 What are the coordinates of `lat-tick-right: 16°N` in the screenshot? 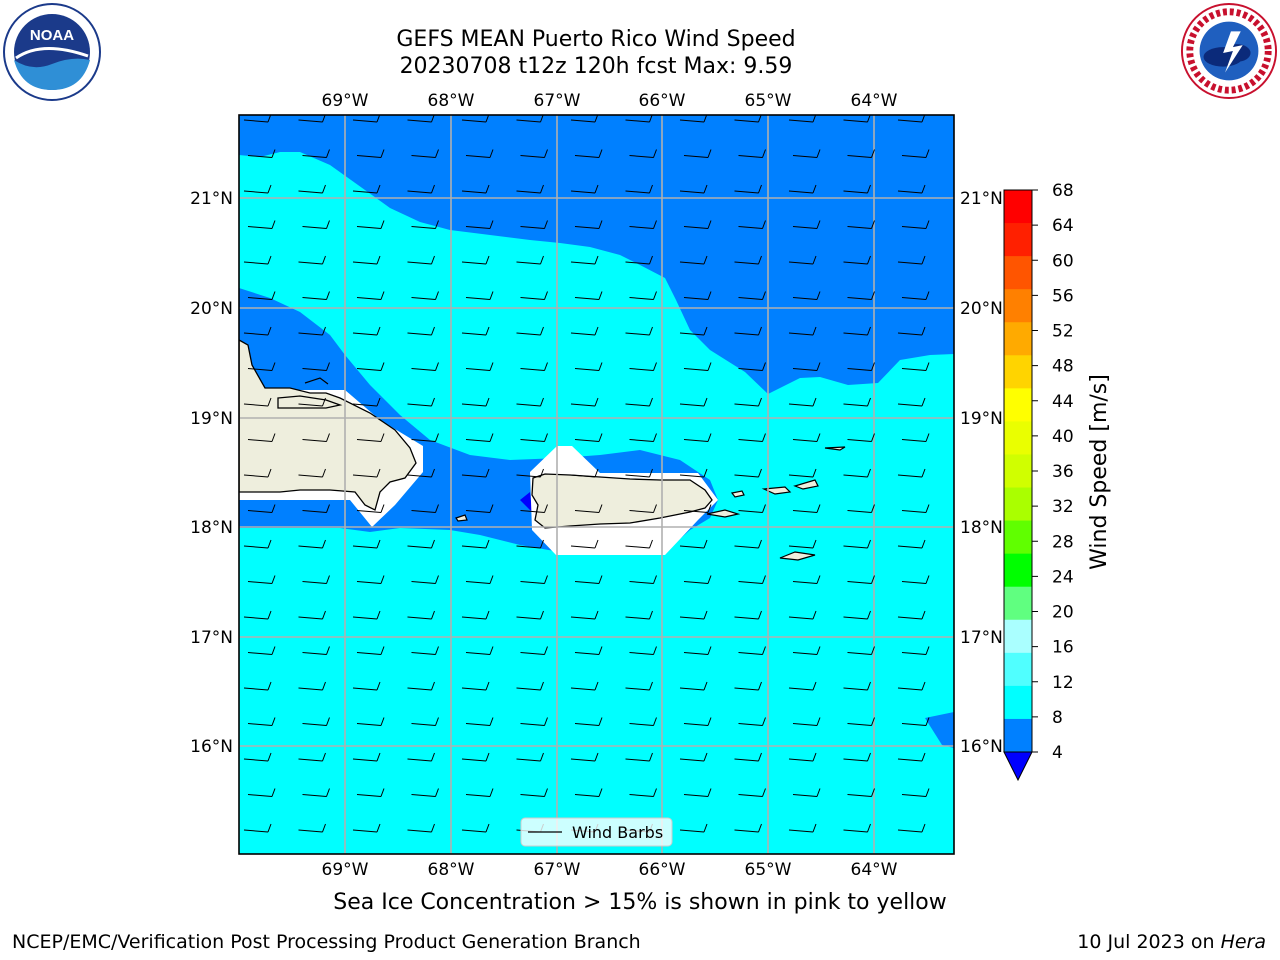 It's located at (981, 747).